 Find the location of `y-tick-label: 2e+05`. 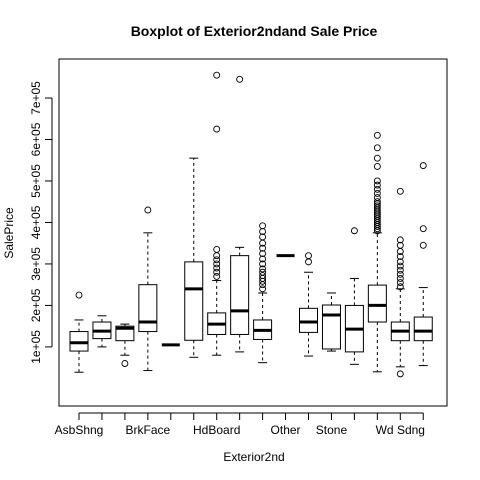

y-tick-label: 2e+05 is located at coordinates (36, 305).